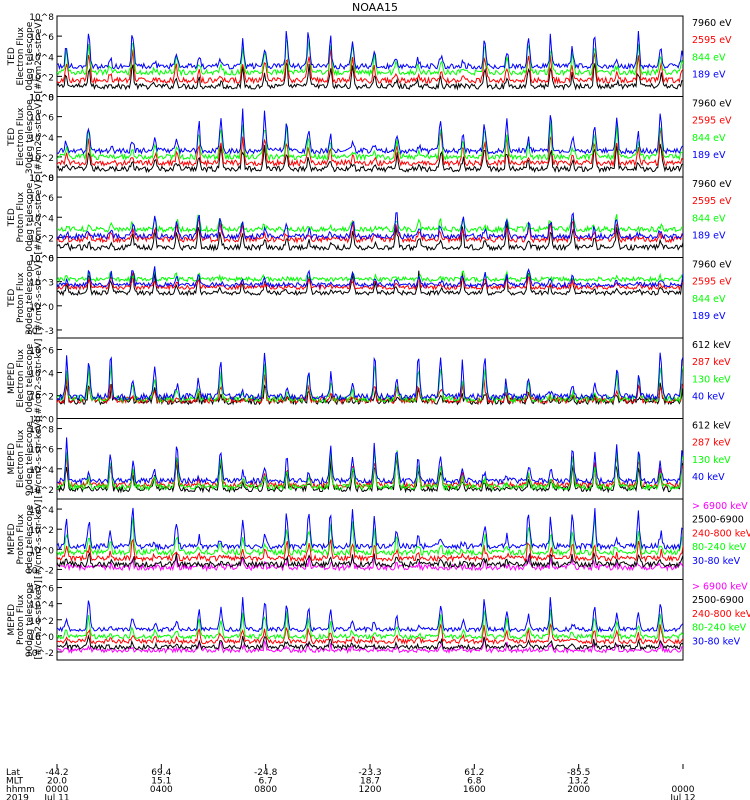 The image size is (750, 800). Describe the element at coordinates (683, 790) in the screenshot. I see `x-tick-label: 0000` at that location.